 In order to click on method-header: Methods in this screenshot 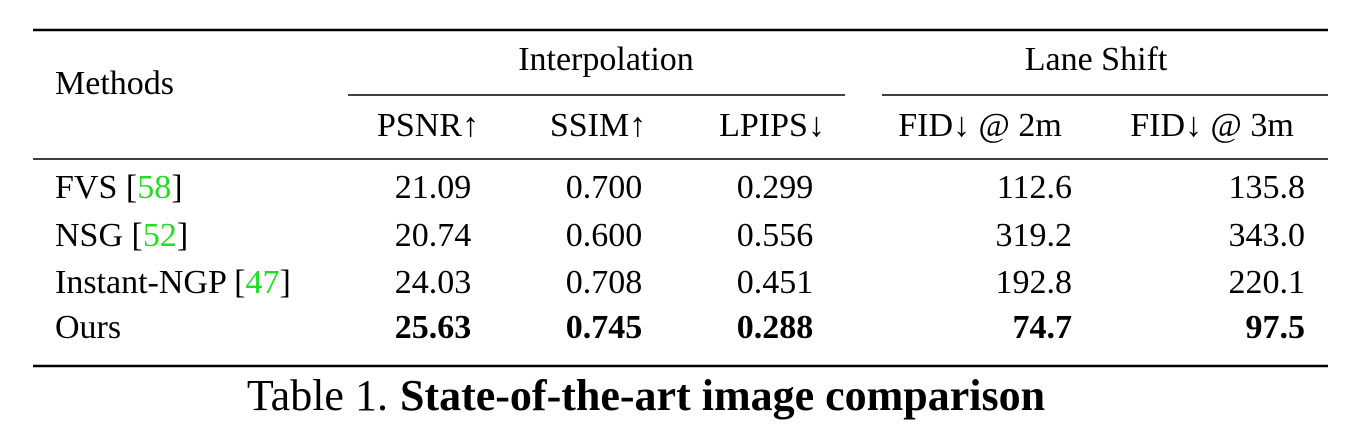, I will do `click(114, 83)`.